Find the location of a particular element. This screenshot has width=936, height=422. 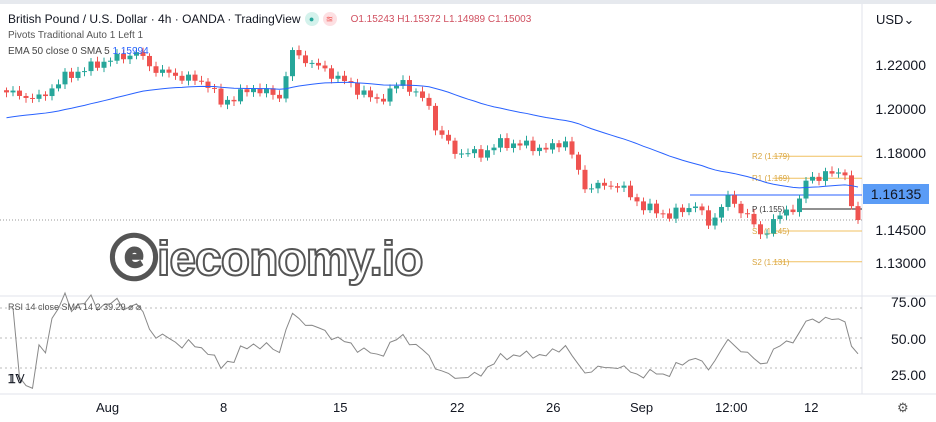

price-axis-label: 1.14500 is located at coordinates (900, 230).